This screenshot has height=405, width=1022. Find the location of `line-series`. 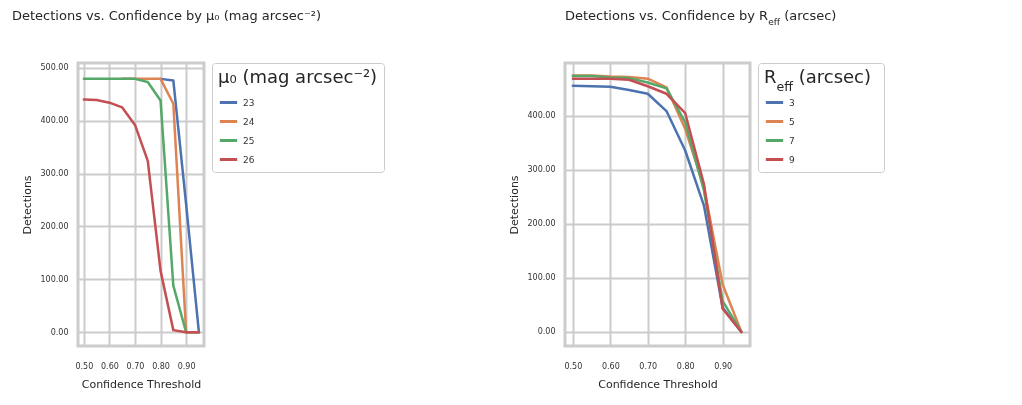

line-series is located at coordinates (180, 205).